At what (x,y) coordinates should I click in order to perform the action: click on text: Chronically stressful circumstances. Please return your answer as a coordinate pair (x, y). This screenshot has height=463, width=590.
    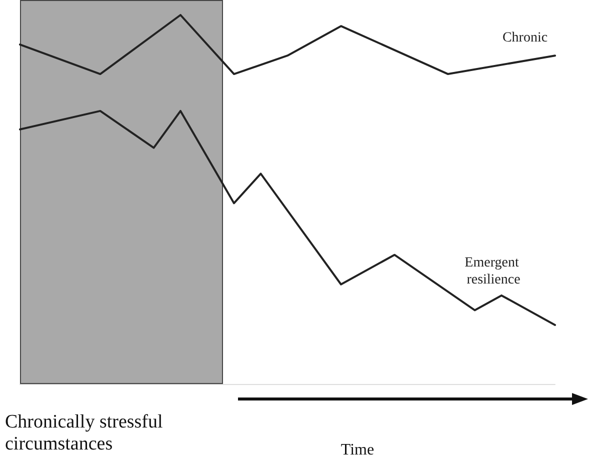
    Looking at the image, I should click on (86, 433).